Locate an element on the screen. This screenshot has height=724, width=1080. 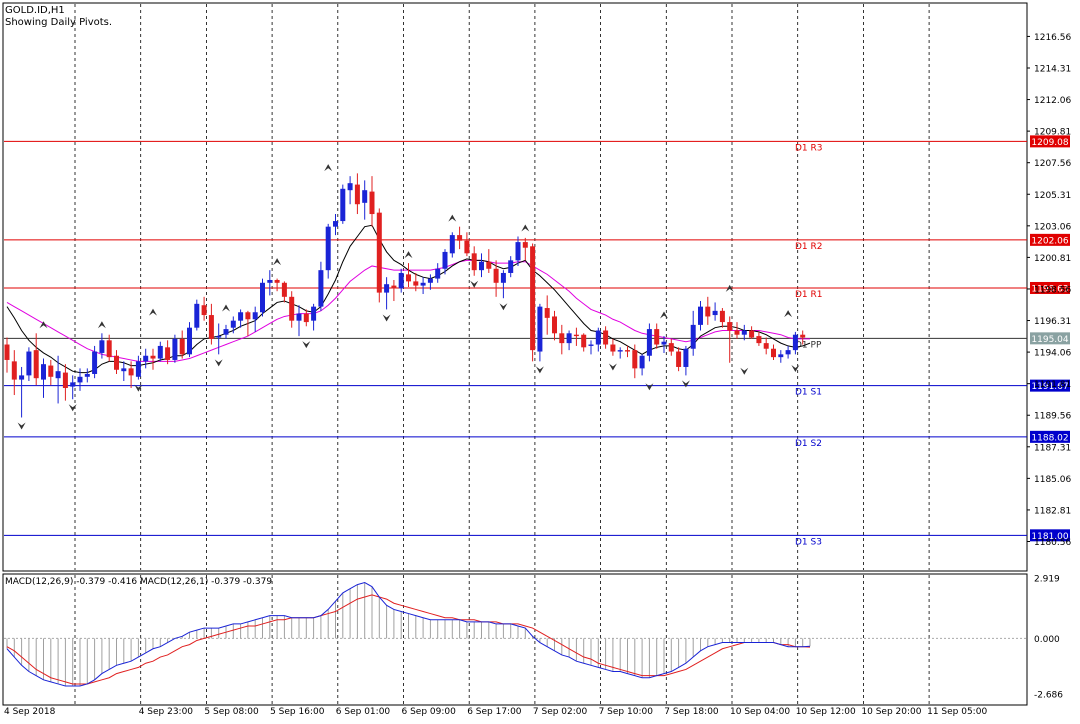
pivot-label: D1 S2 is located at coordinates (808, 444).